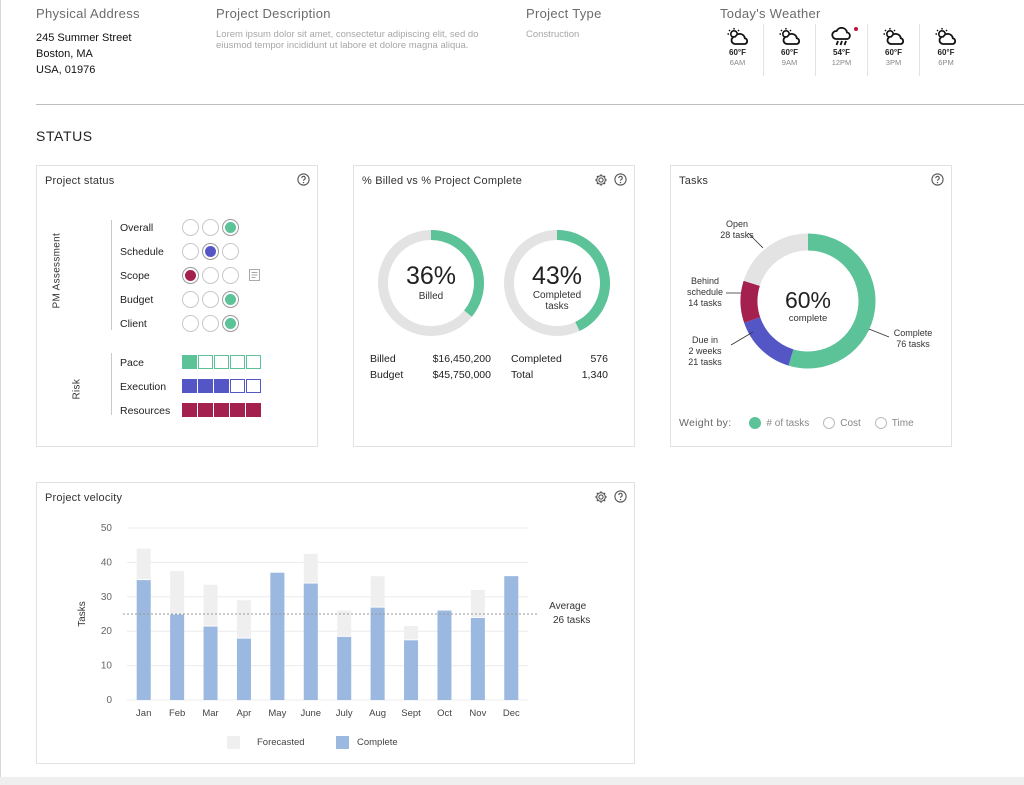 The height and width of the screenshot is (785, 1024). What do you see at coordinates (755, 423) in the screenshot?
I see `radio-selected` at bounding box center [755, 423].